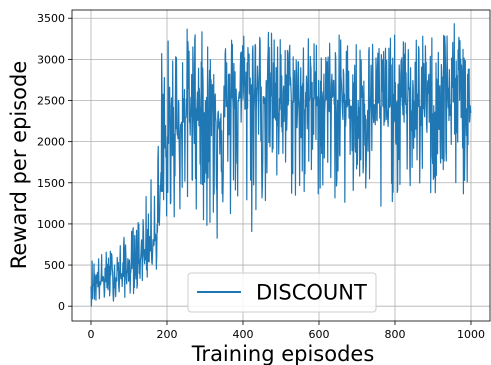 The height and width of the screenshot is (365, 491). Describe the element at coordinates (286, 331) in the screenshot. I see `x-axis: 0 200 400 600 800 1000` at that location.